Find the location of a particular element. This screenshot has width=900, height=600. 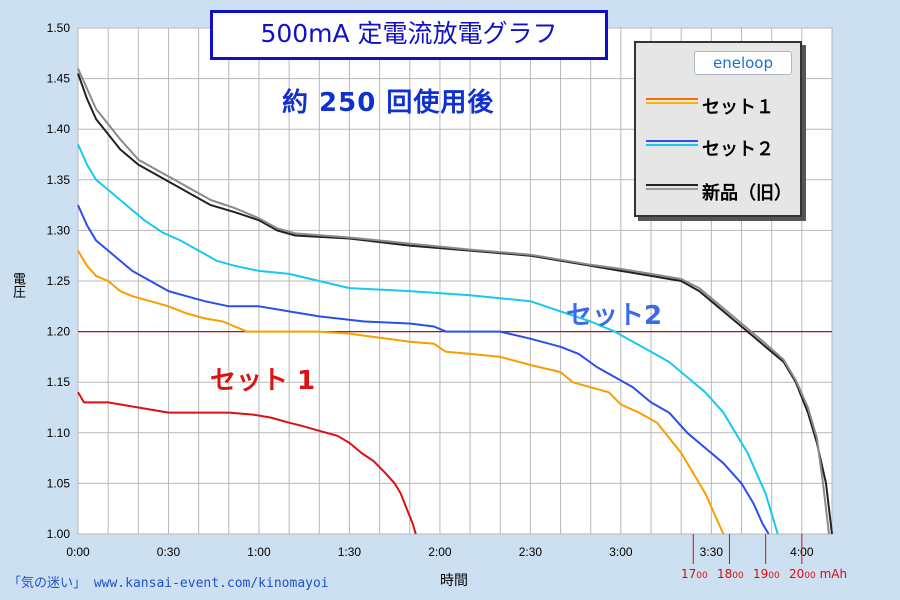

y-tick-label: 1.05 is located at coordinates (59, 483).